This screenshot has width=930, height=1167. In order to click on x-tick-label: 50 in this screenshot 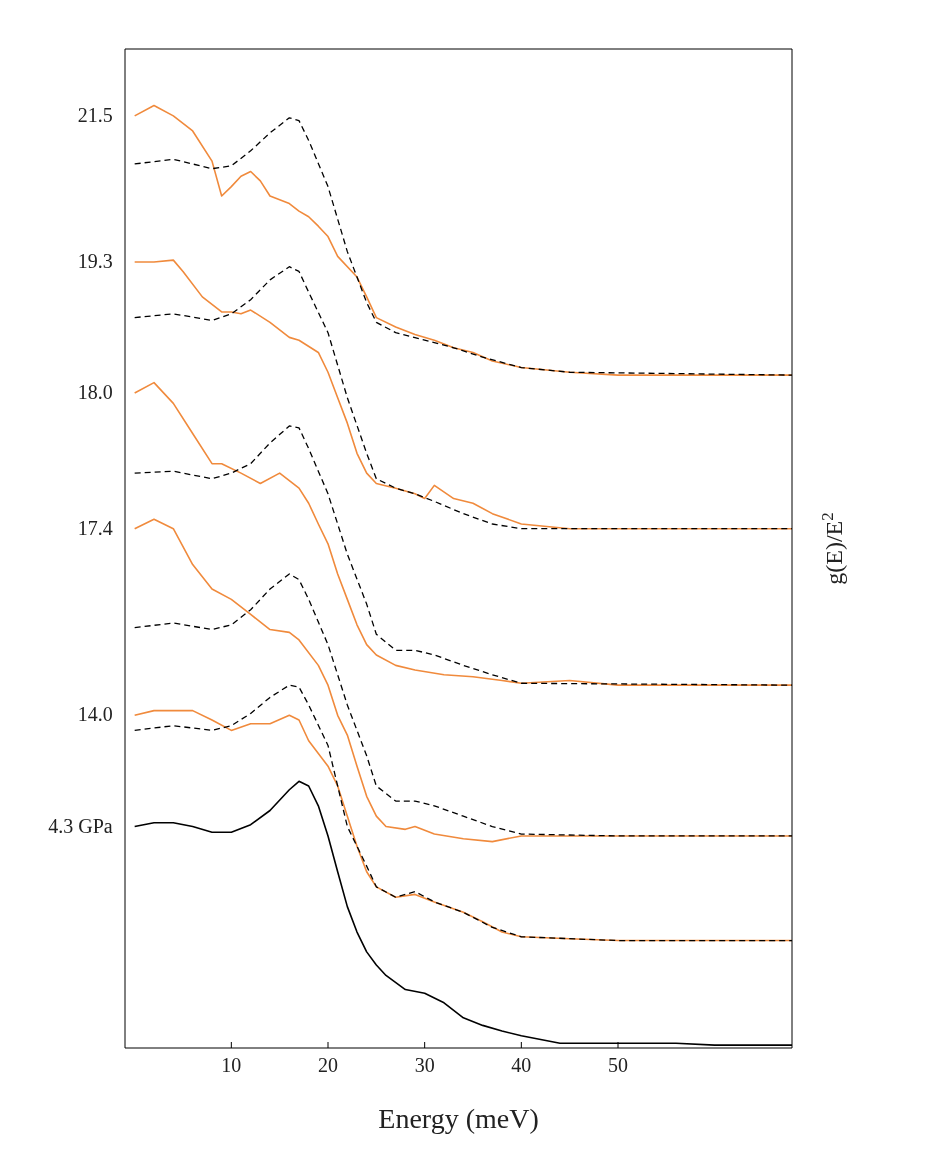, I will do `click(618, 1065)`.